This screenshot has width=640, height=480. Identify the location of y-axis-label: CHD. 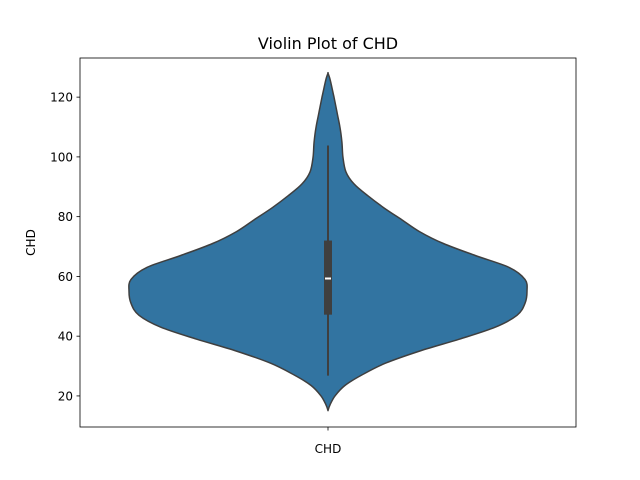
(31, 242).